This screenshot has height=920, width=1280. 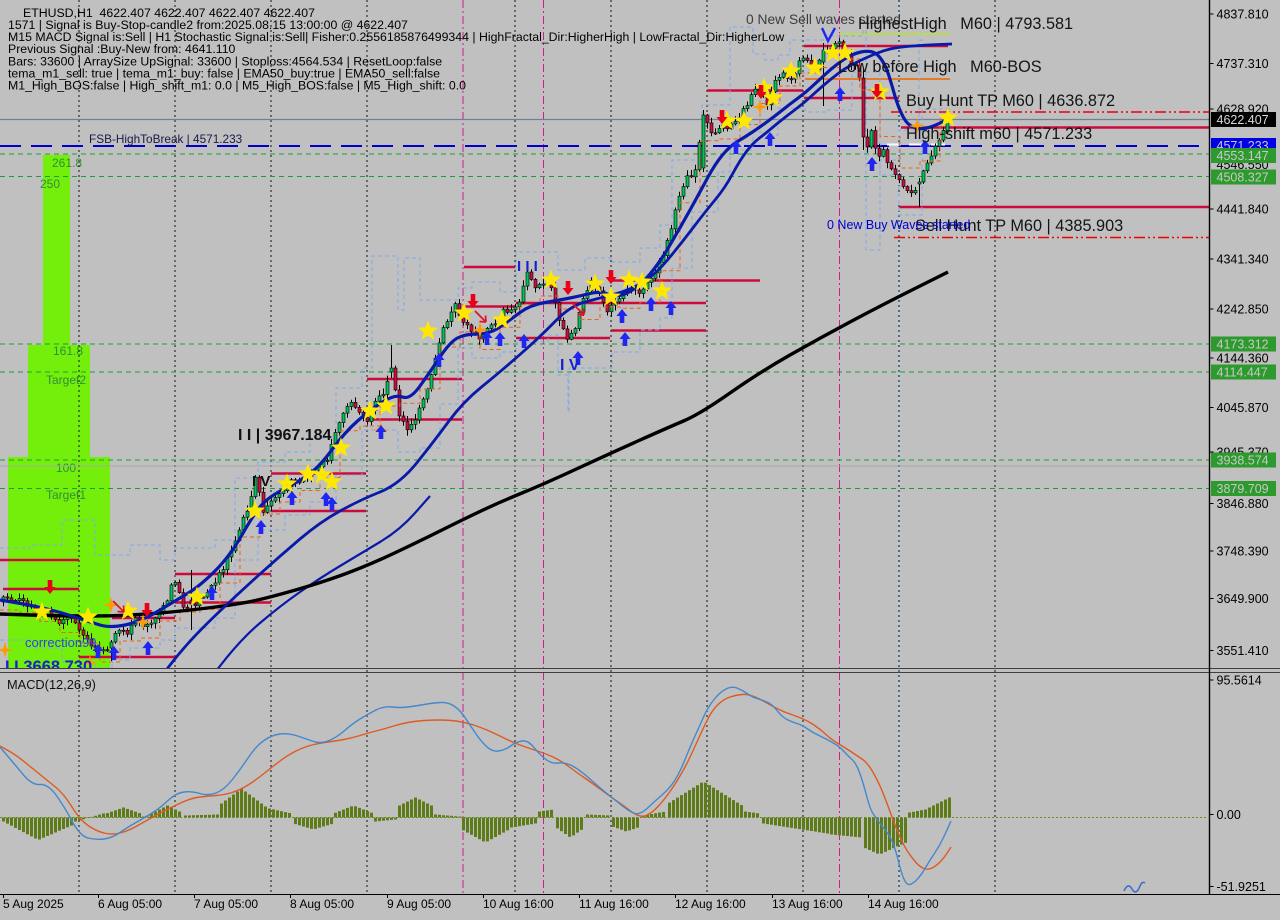 What do you see at coordinates (48, 667) in the screenshot?
I see `svg-text: I I 3668.730` at bounding box center [48, 667].